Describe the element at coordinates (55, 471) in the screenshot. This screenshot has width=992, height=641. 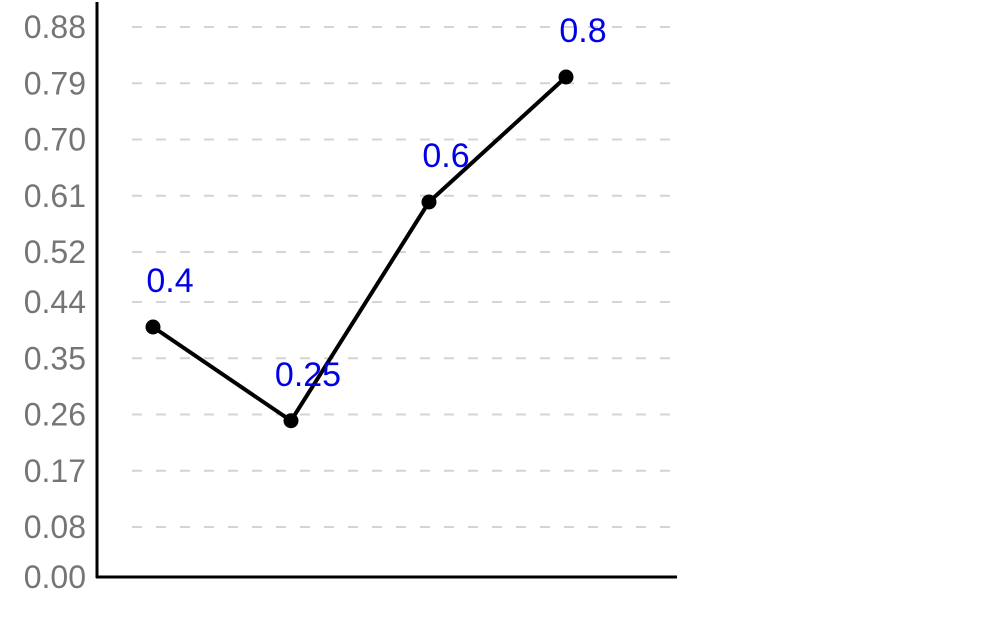
I see `y-tick-label: 0.17` at that location.